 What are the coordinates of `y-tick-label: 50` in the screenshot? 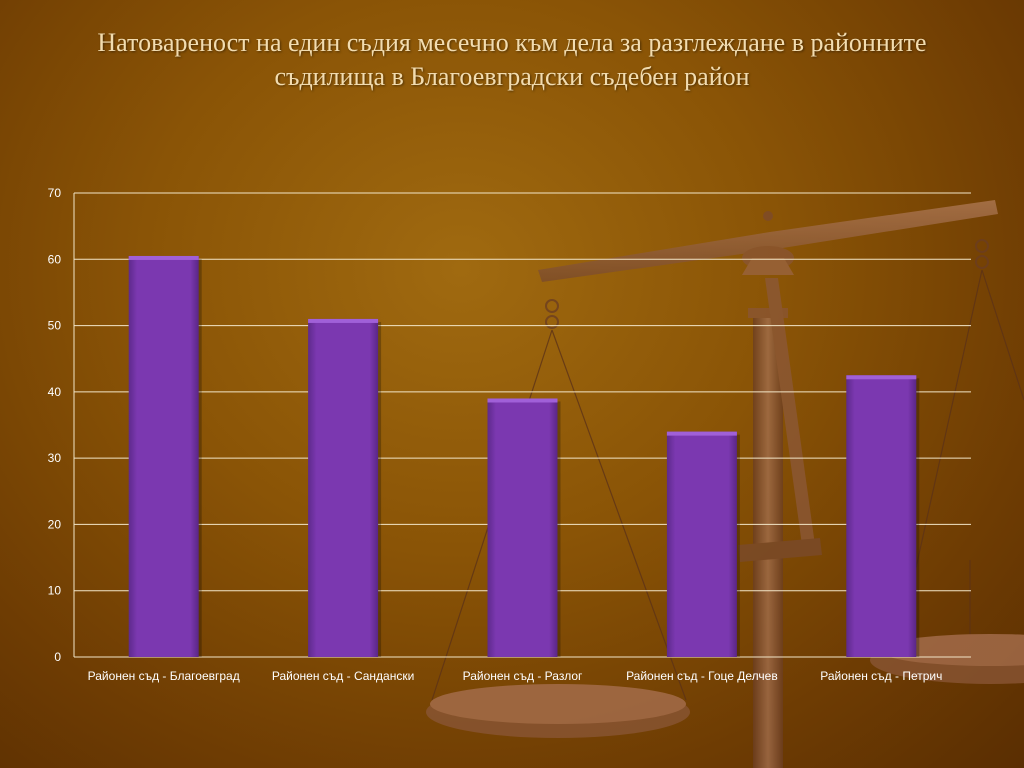 It's located at (55, 326).